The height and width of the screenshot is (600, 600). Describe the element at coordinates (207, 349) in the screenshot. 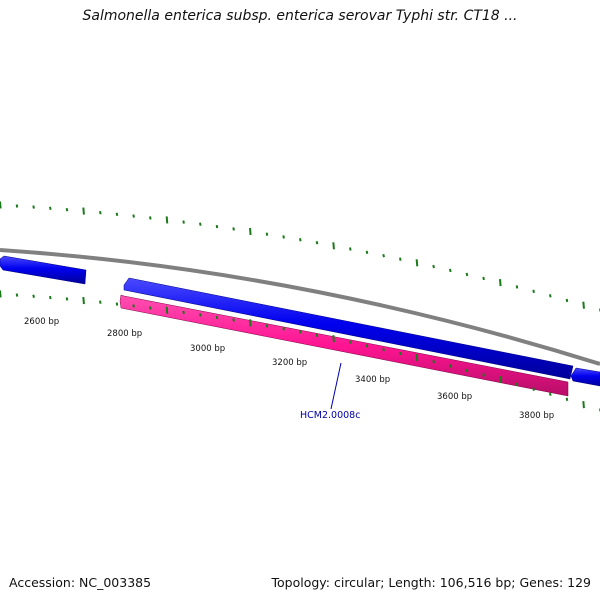

I see `ruler-label-3000: 3000 bp` at that location.